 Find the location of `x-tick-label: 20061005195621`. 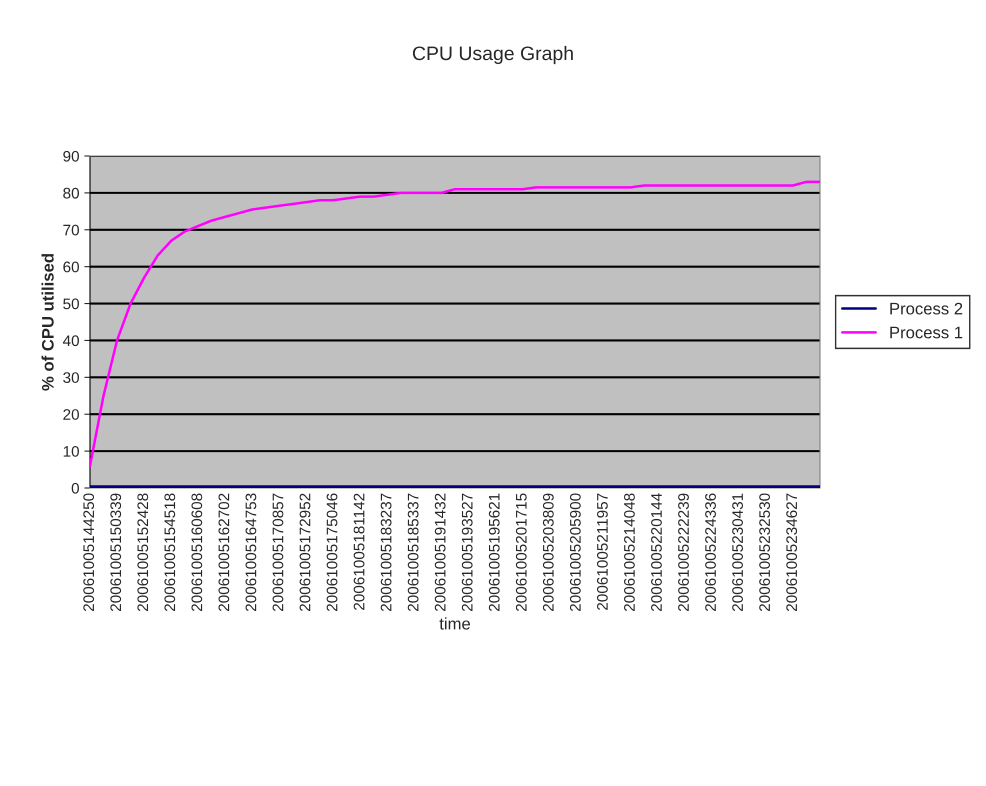

x-tick-label: 20061005195621 is located at coordinates (494, 553).